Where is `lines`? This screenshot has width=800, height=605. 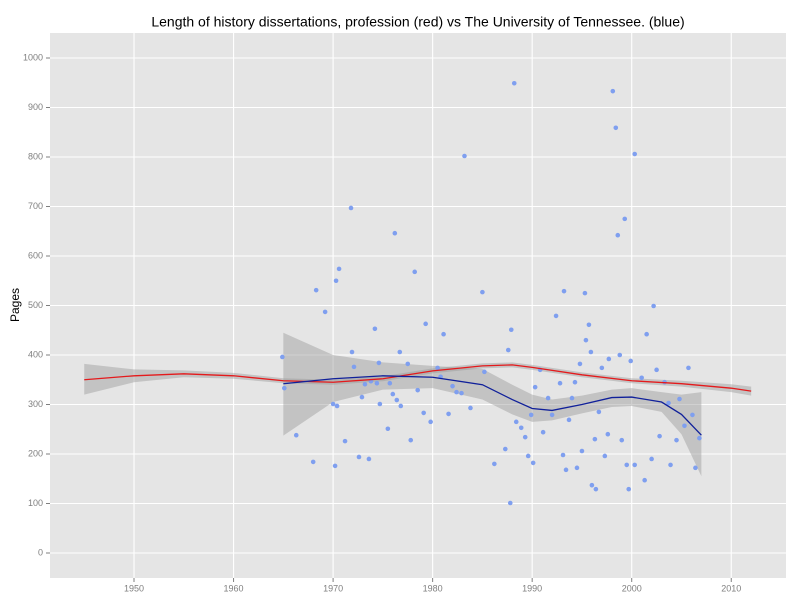 lines is located at coordinates (418, 400).